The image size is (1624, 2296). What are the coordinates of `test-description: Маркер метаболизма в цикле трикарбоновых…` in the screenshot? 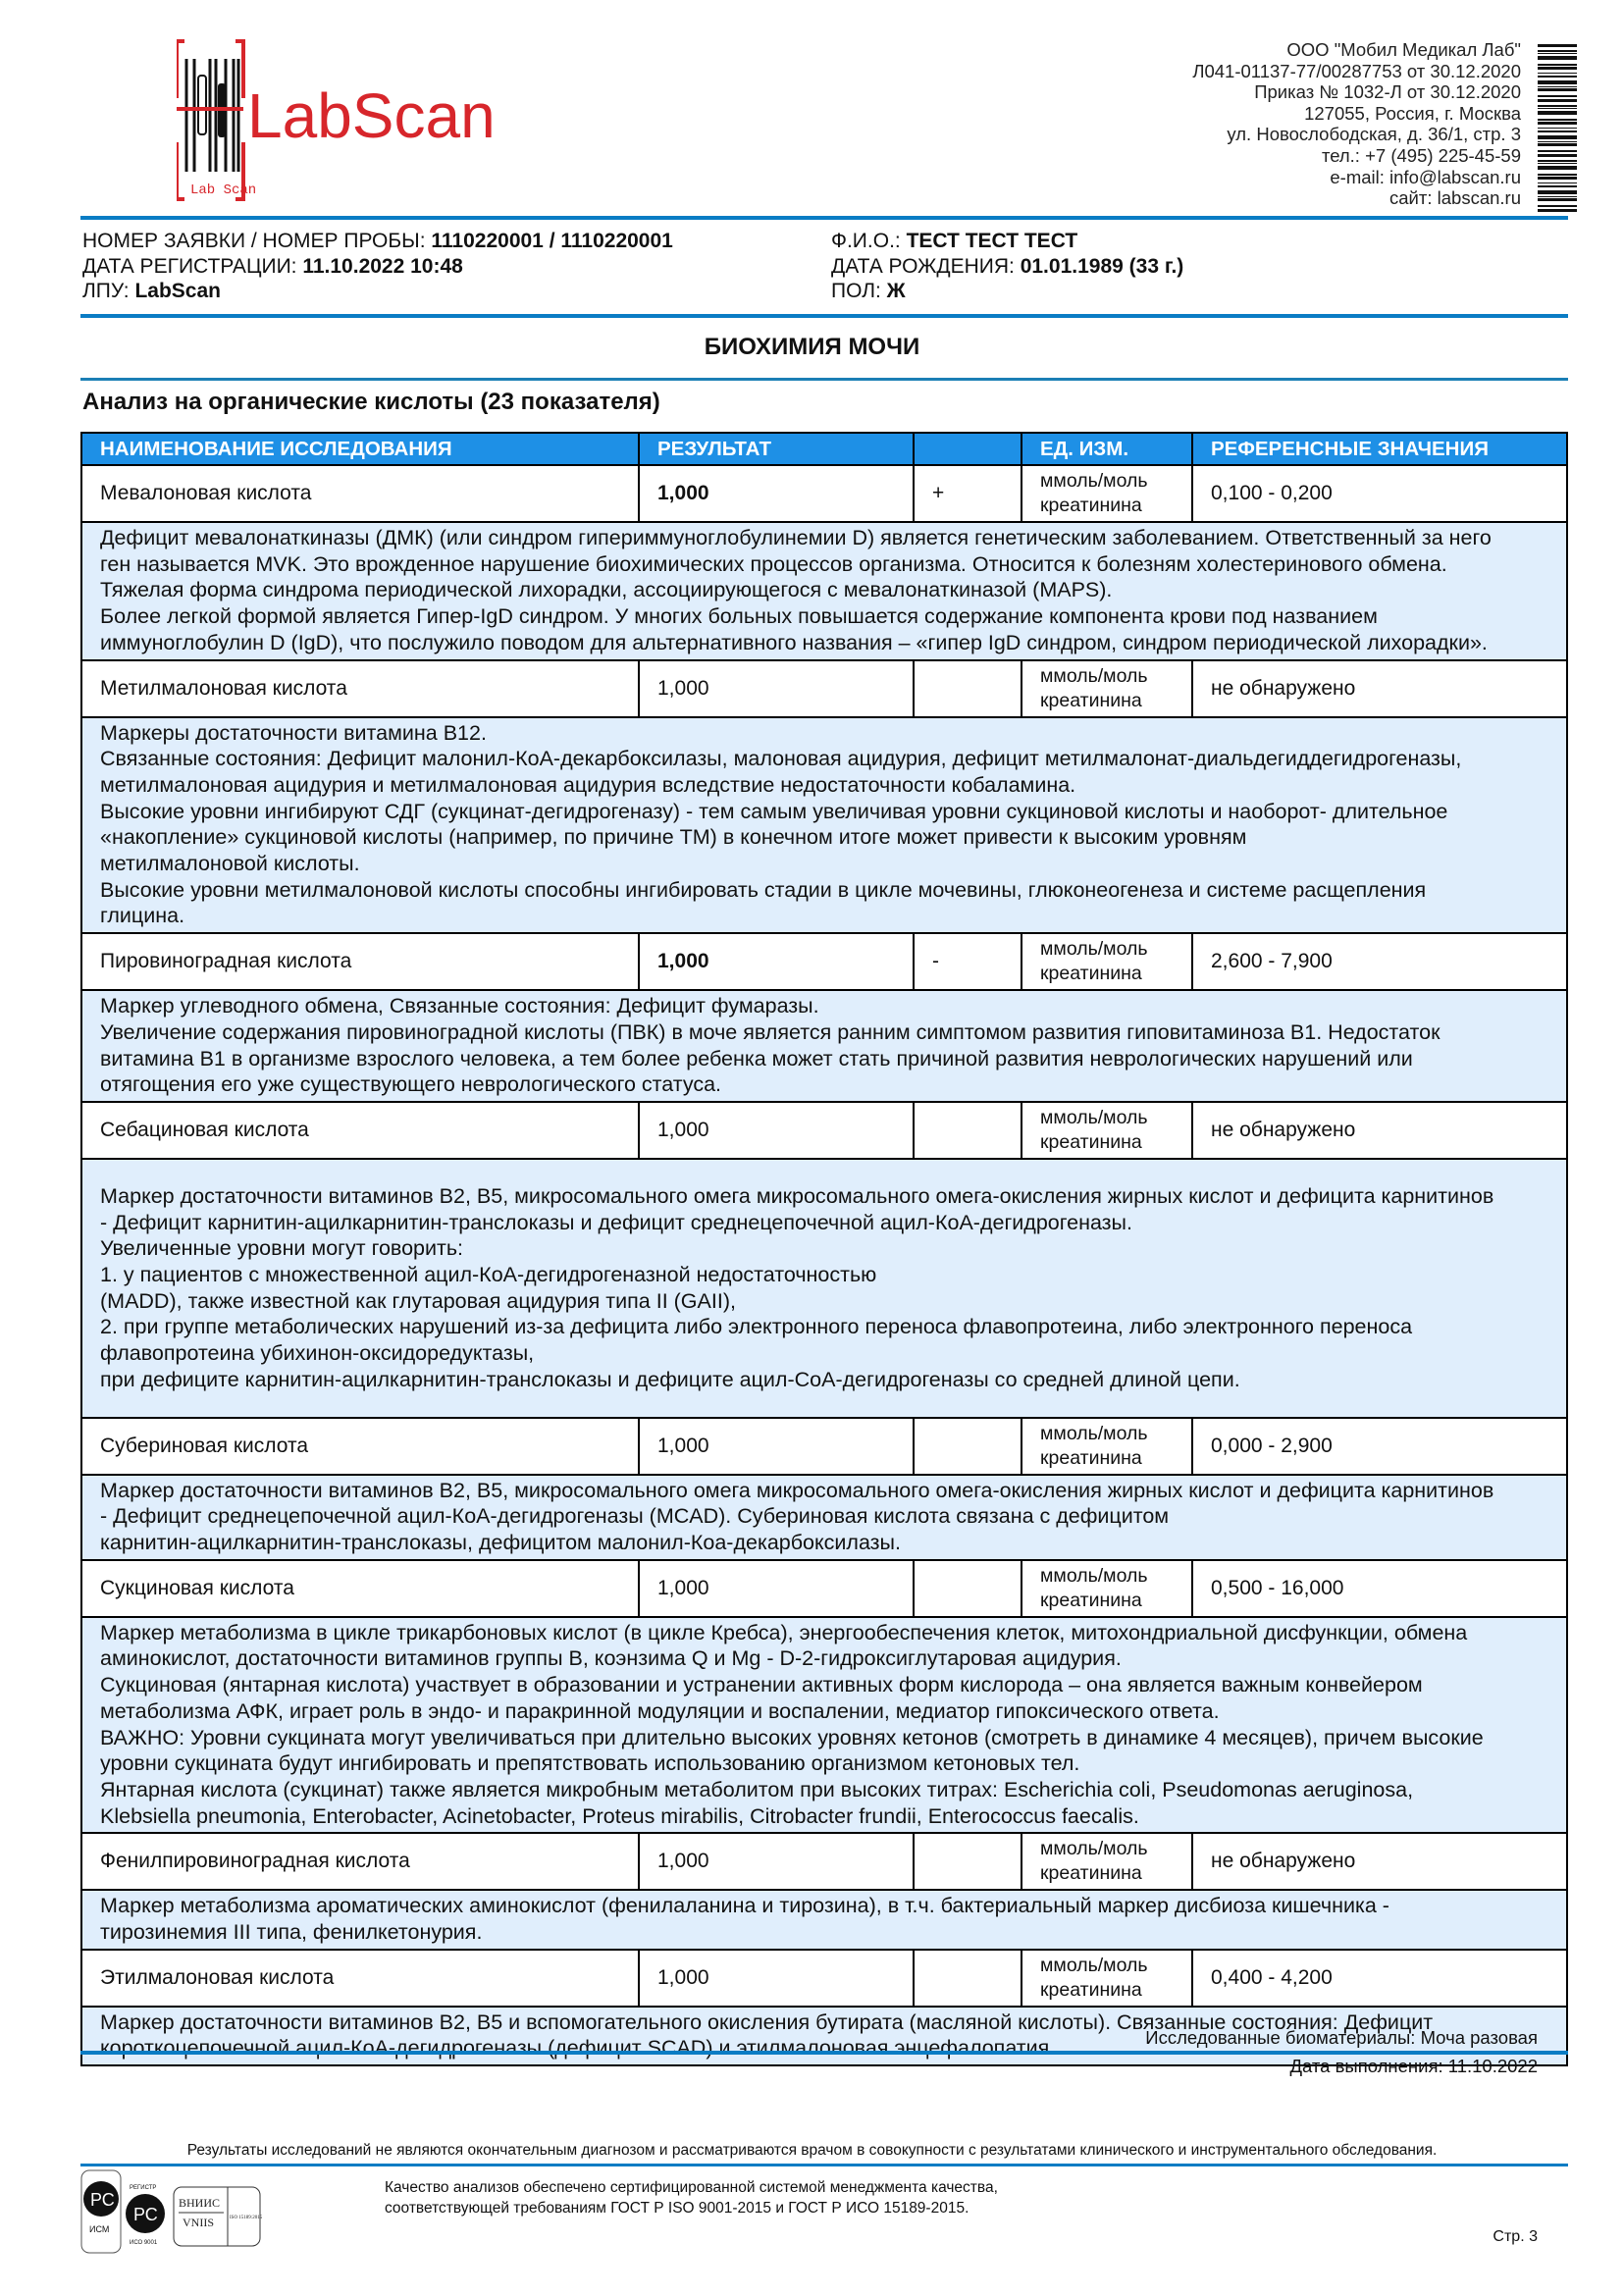 It's located at (824, 1725).